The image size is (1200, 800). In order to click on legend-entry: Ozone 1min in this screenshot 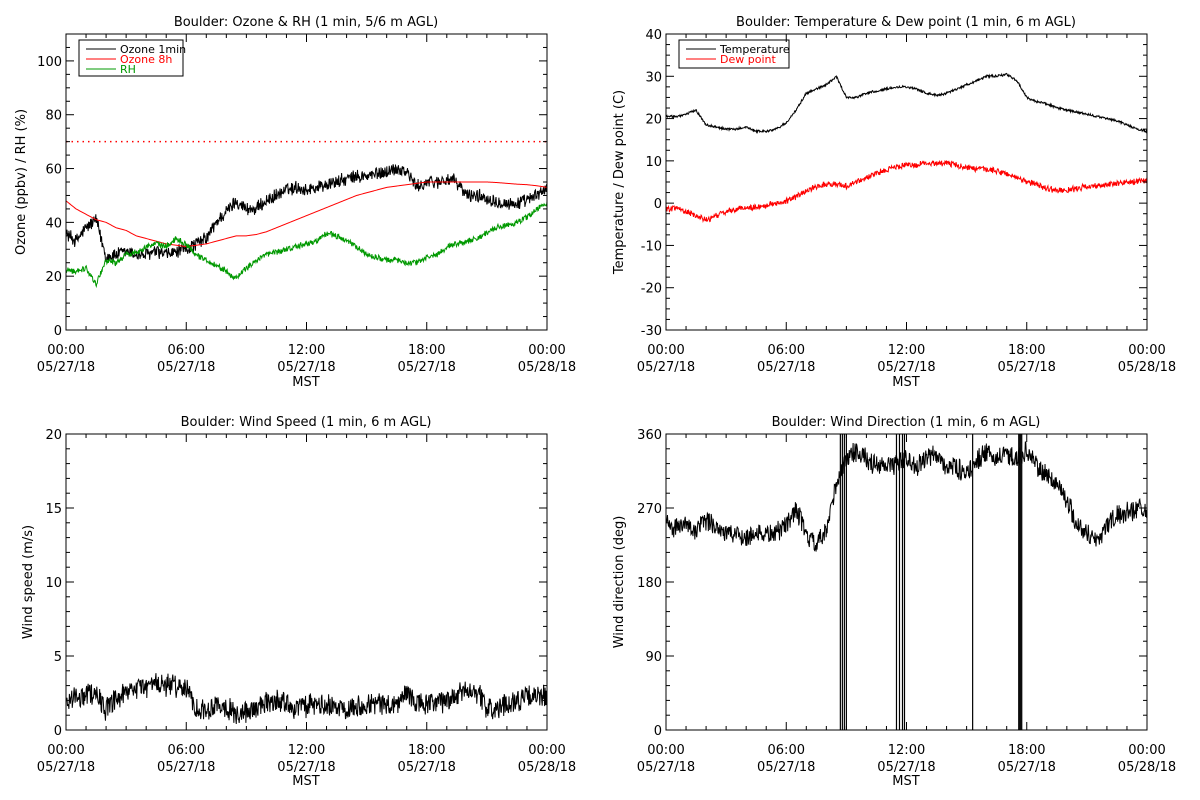, I will do `click(153, 49)`.